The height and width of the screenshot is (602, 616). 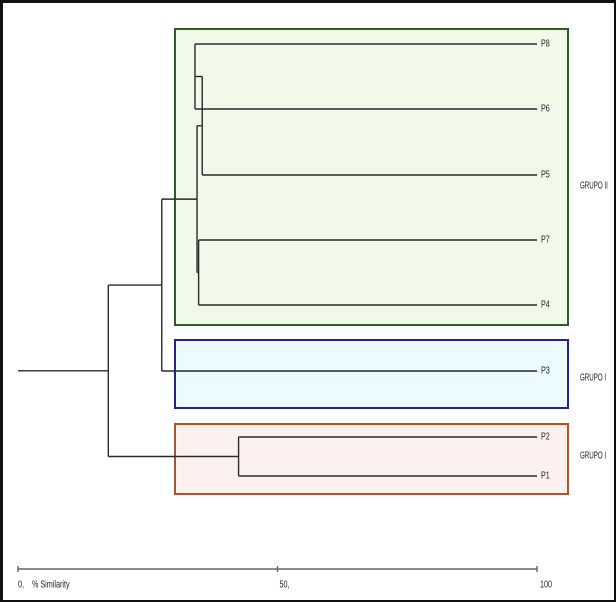 I want to click on leaf-label-p2: P2, so click(x=545, y=435).